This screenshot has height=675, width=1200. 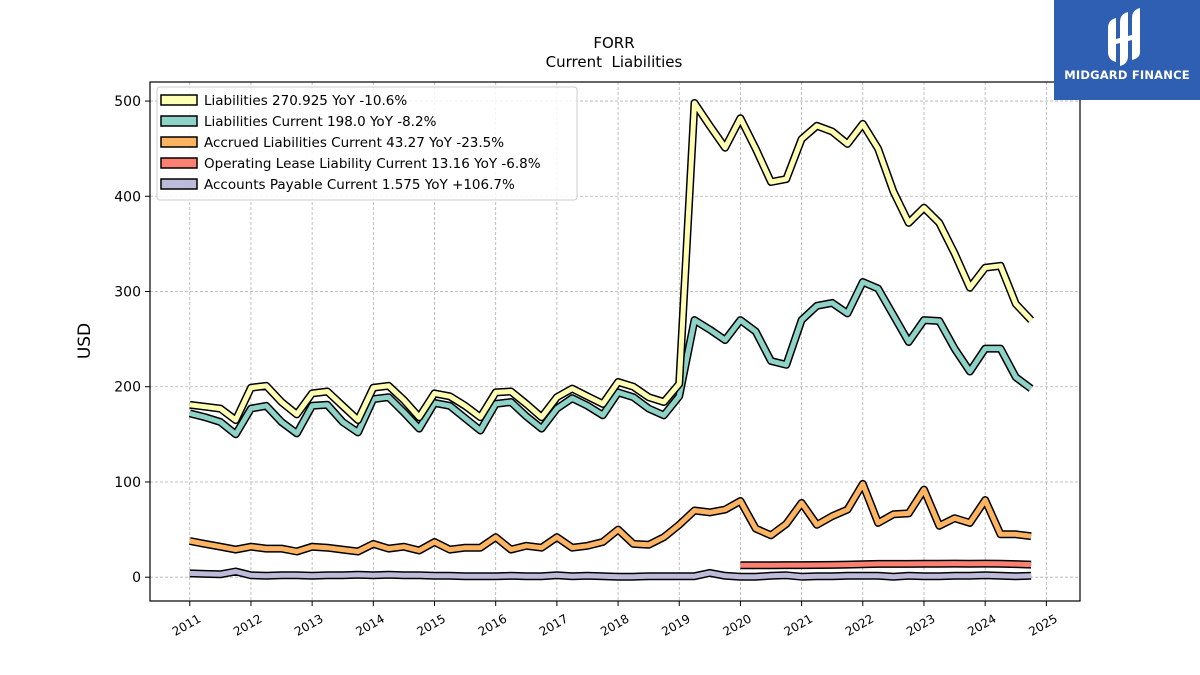 I want to click on midgard-logo-icon, so click(x=1124, y=37).